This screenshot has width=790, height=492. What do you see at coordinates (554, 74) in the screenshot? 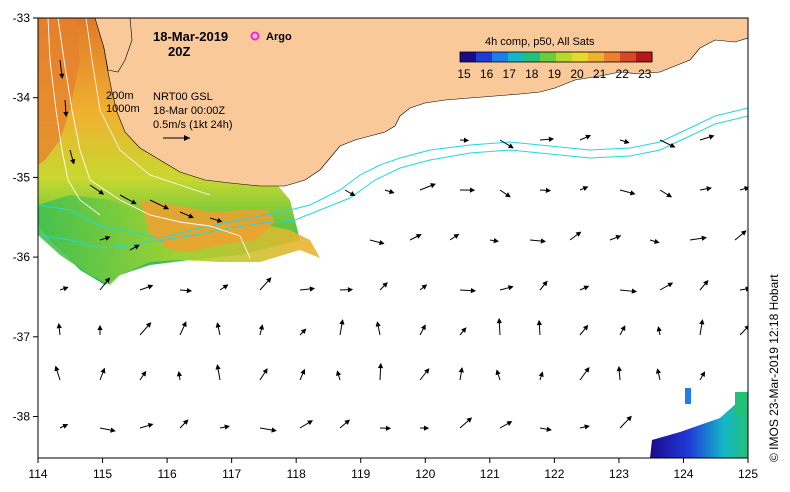
I see `colorbar-ticks: 15 16 17 18 19 20 21 22 23` at bounding box center [554, 74].